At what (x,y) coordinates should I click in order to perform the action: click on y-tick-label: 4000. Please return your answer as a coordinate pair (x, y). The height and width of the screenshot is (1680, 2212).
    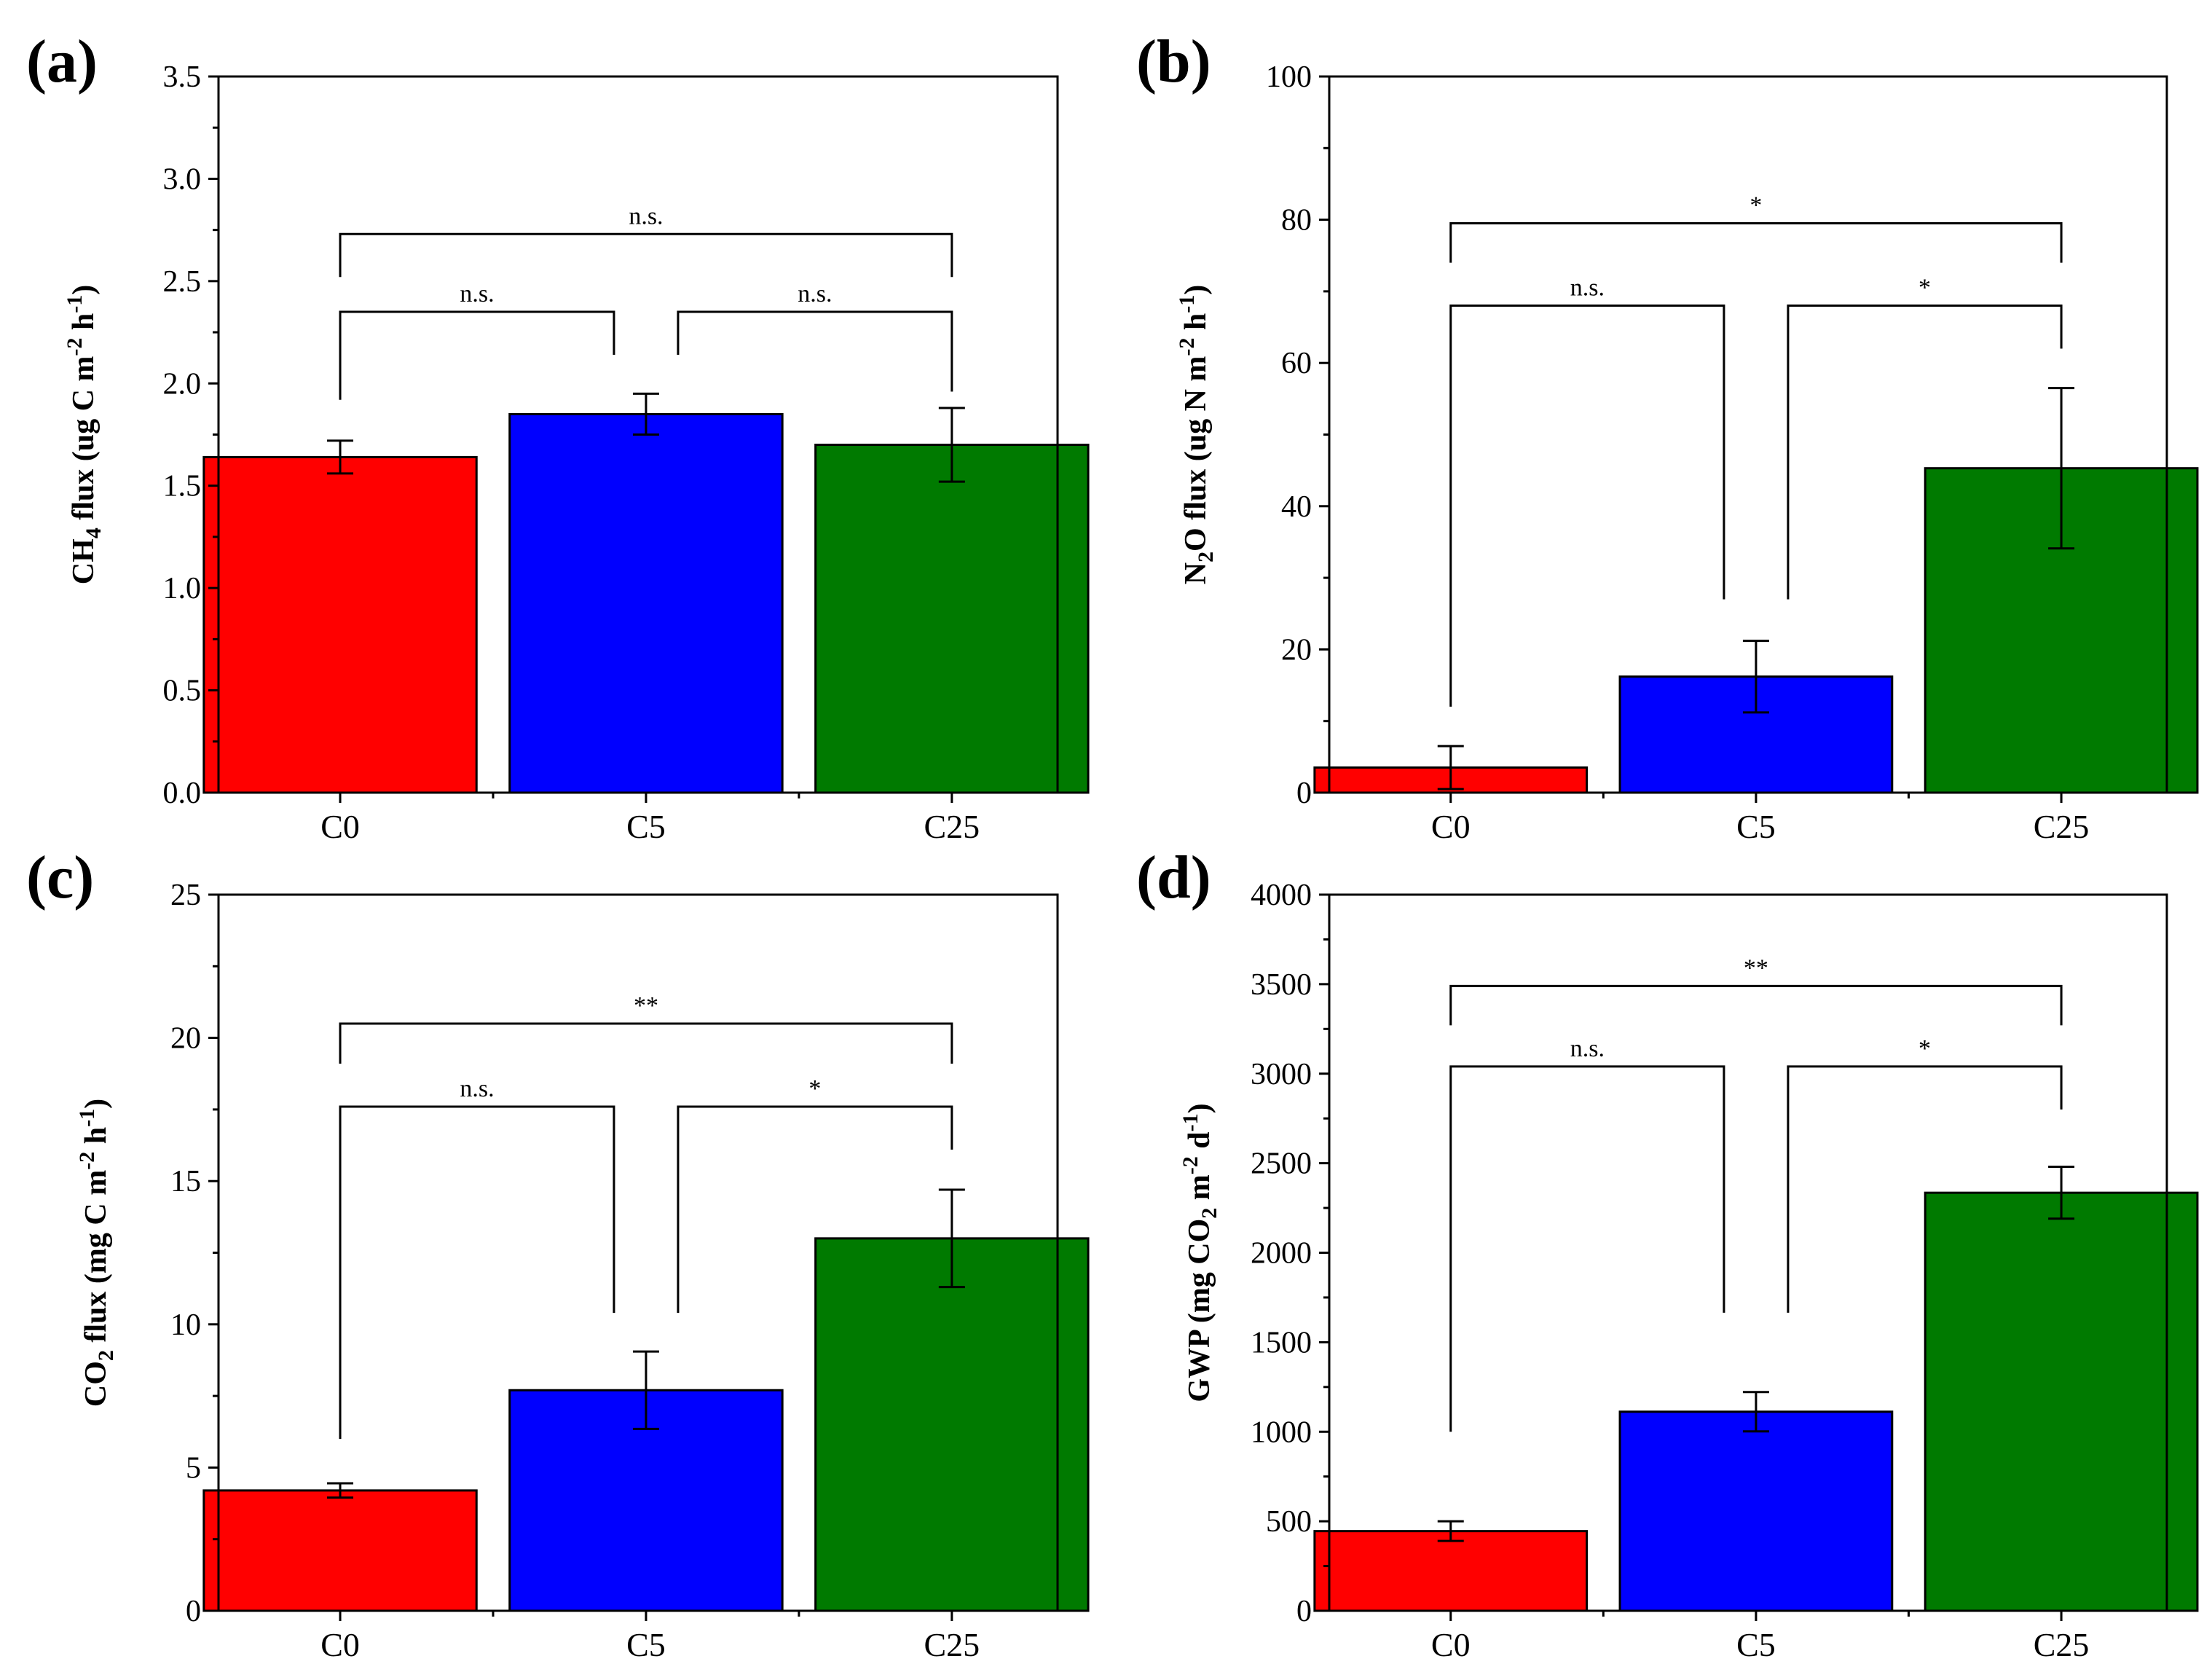
    Looking at the image, I should click on (1281, 896).